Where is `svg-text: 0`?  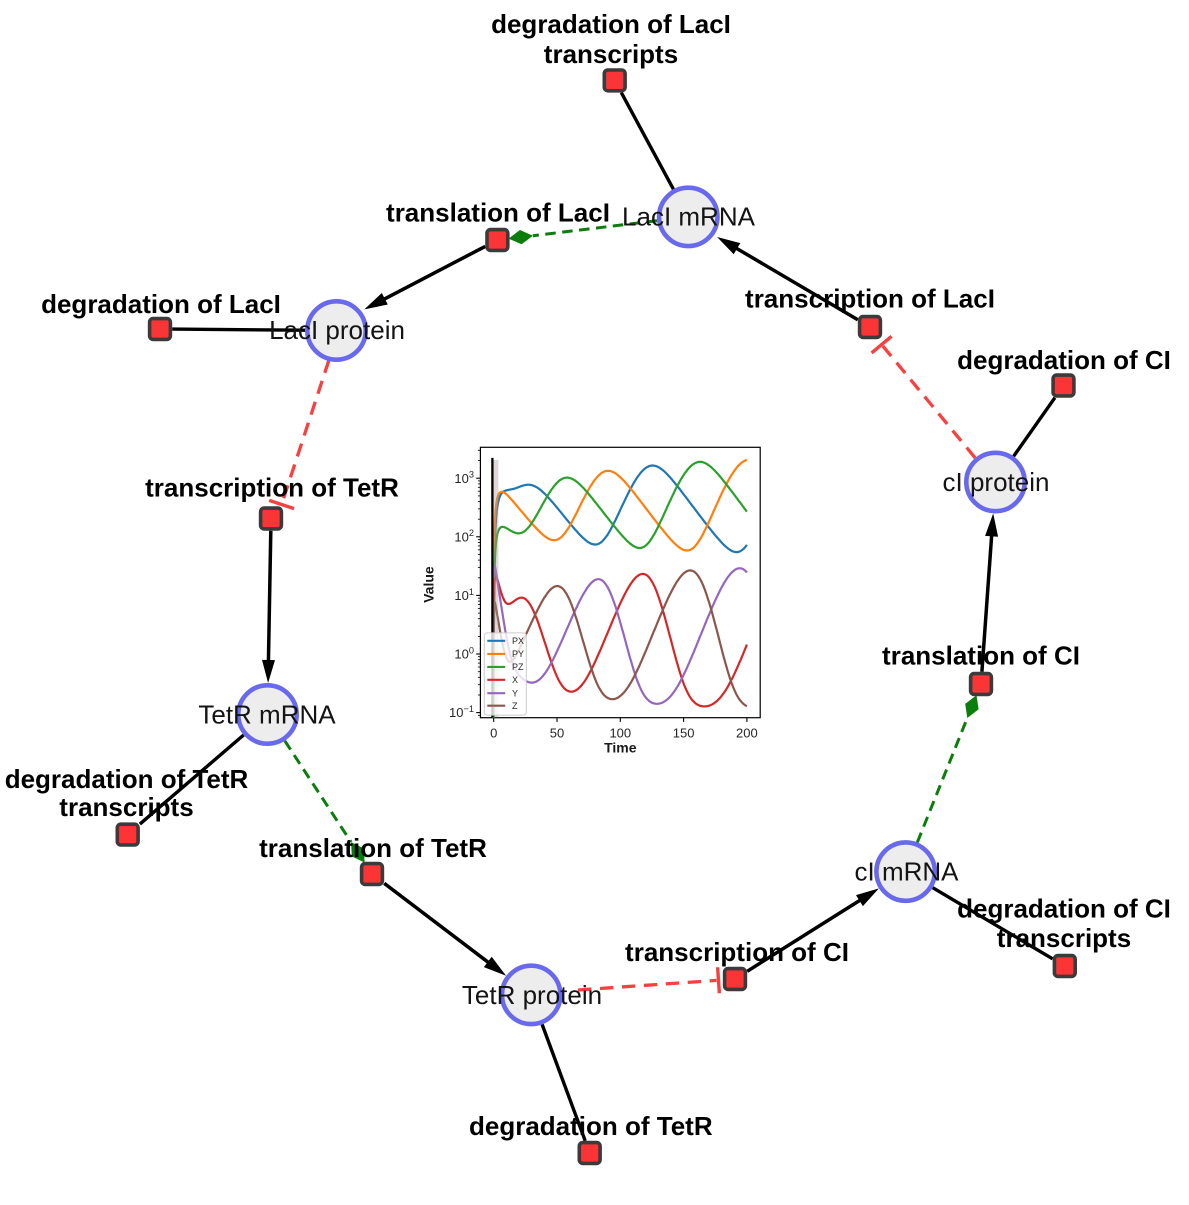 svg-text: 0 is located at coordinates (493, 732).